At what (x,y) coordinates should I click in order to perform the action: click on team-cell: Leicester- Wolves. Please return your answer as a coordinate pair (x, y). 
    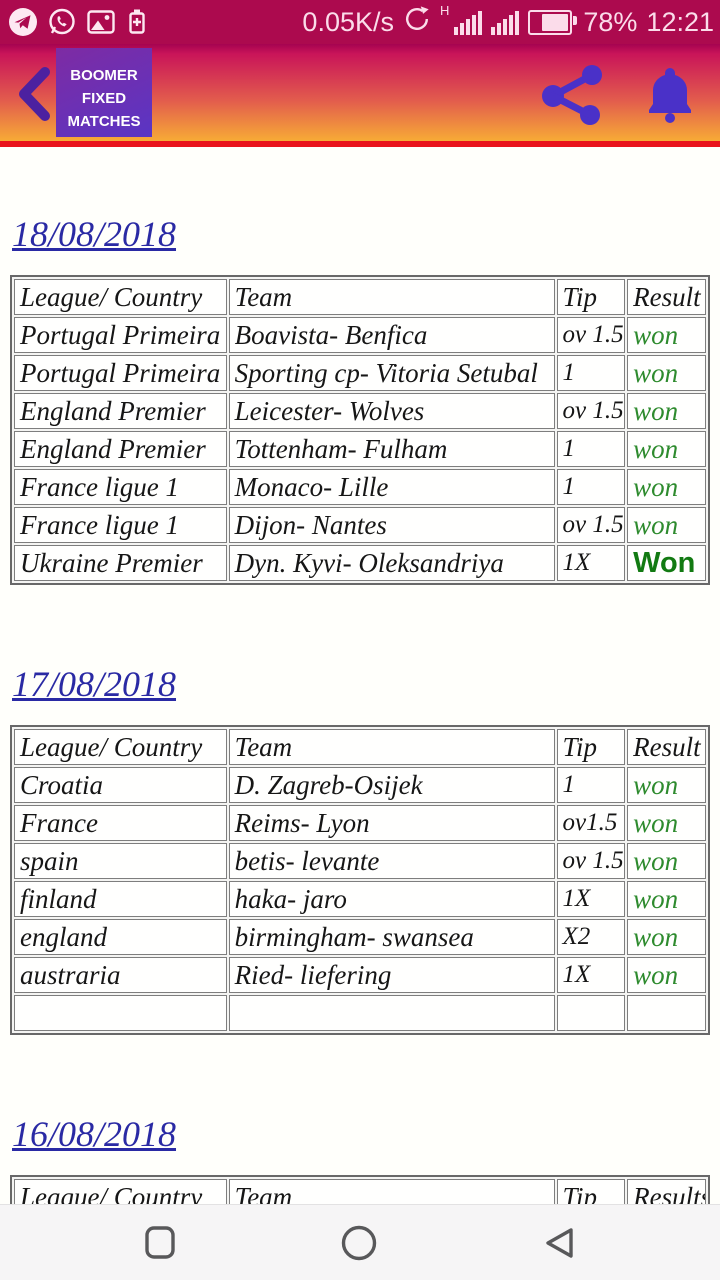
    Looking at the image, I should click on (391, 411).